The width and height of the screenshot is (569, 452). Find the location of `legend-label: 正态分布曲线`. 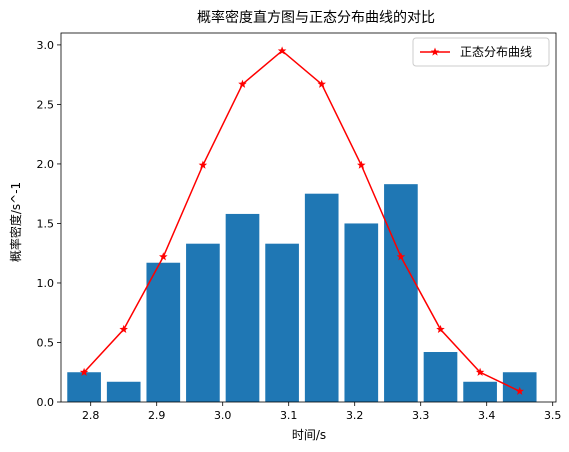

legend-label: 正态分布曲线 is located at coordinates (496, 52).